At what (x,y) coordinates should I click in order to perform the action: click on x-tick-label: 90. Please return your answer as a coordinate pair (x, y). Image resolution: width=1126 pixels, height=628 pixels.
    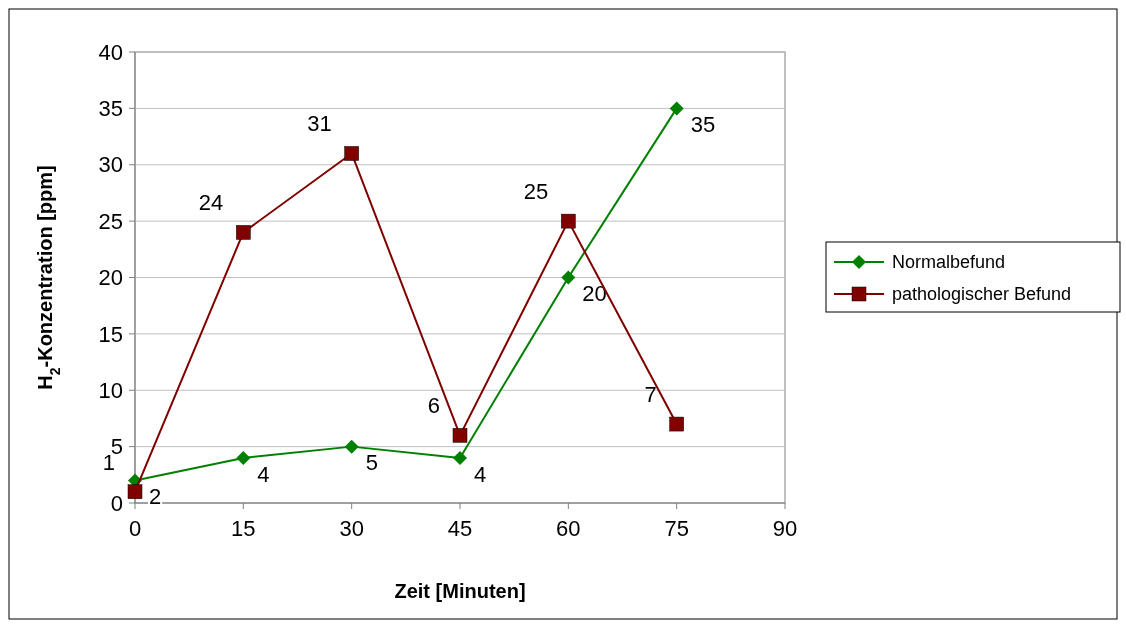
    Looking at the image, I should click on (785, 528).